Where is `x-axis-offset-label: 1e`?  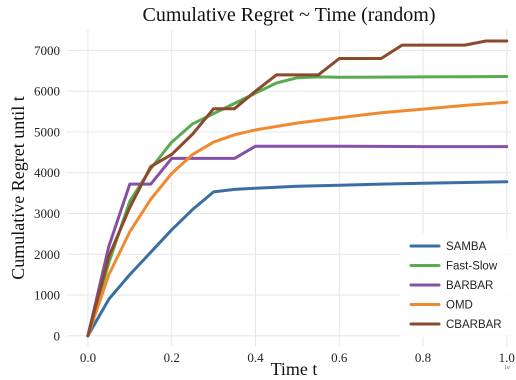 x-axis-offset-label: 1e is located at coordinates (507, 368).